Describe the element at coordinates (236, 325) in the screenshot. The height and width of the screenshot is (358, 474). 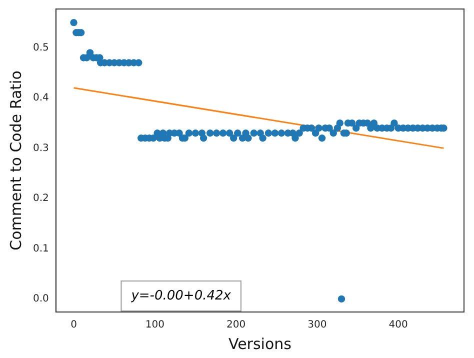
I see `x-tick-label: 200` at that location.